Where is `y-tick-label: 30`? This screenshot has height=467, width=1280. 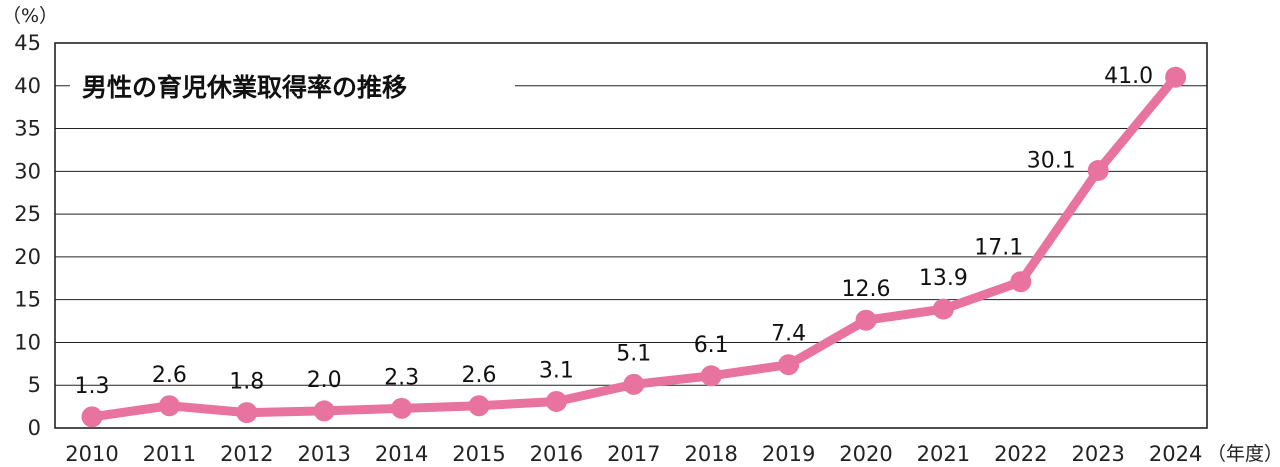 y-tick-label: 30 is located at coordinates (27, 171).